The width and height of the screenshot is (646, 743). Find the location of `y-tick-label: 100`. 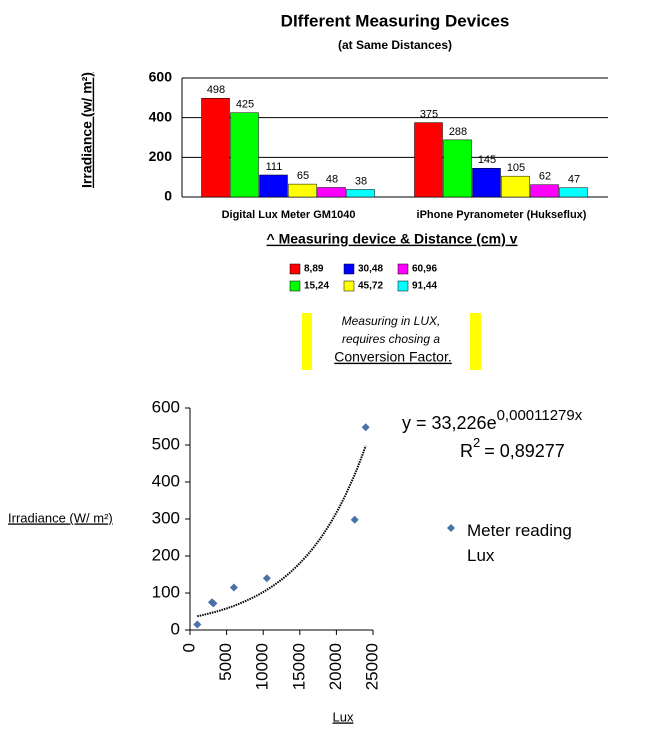

y-tick-label: 100 is located at coordinates (166, 591).